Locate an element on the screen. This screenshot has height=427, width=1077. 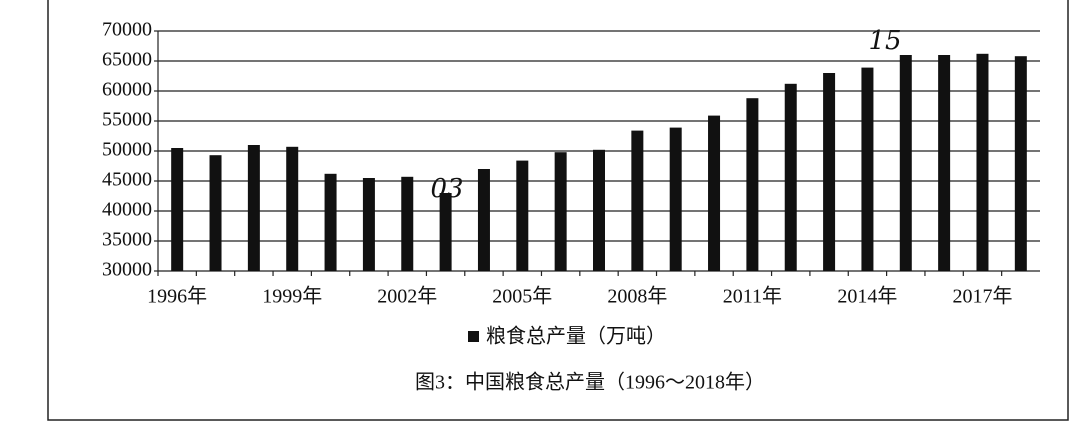
x-tick-label: 2002年 is located at coordinates (407, 296).